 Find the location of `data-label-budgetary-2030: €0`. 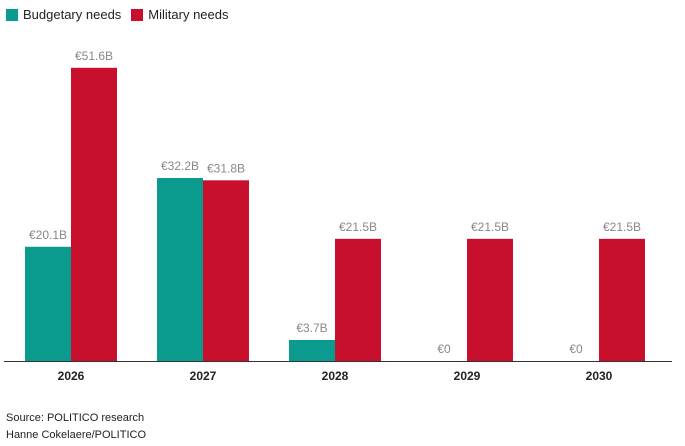

data-label-budgetary-2030: €0 is located at coordinates (576, 349).